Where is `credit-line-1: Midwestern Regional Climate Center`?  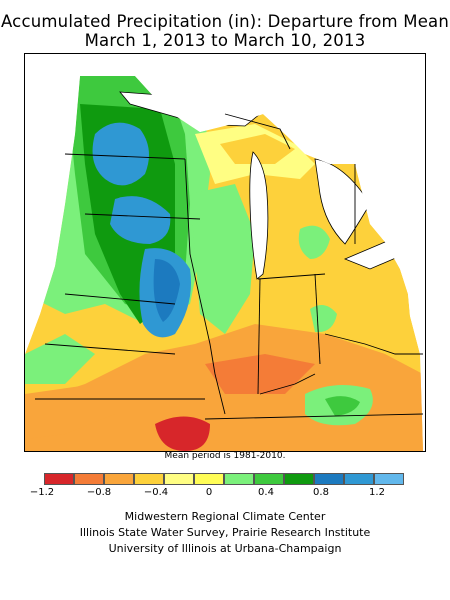
credit-line-1: Midwestern Regional Climate Center is located at coordinates (225, 516).